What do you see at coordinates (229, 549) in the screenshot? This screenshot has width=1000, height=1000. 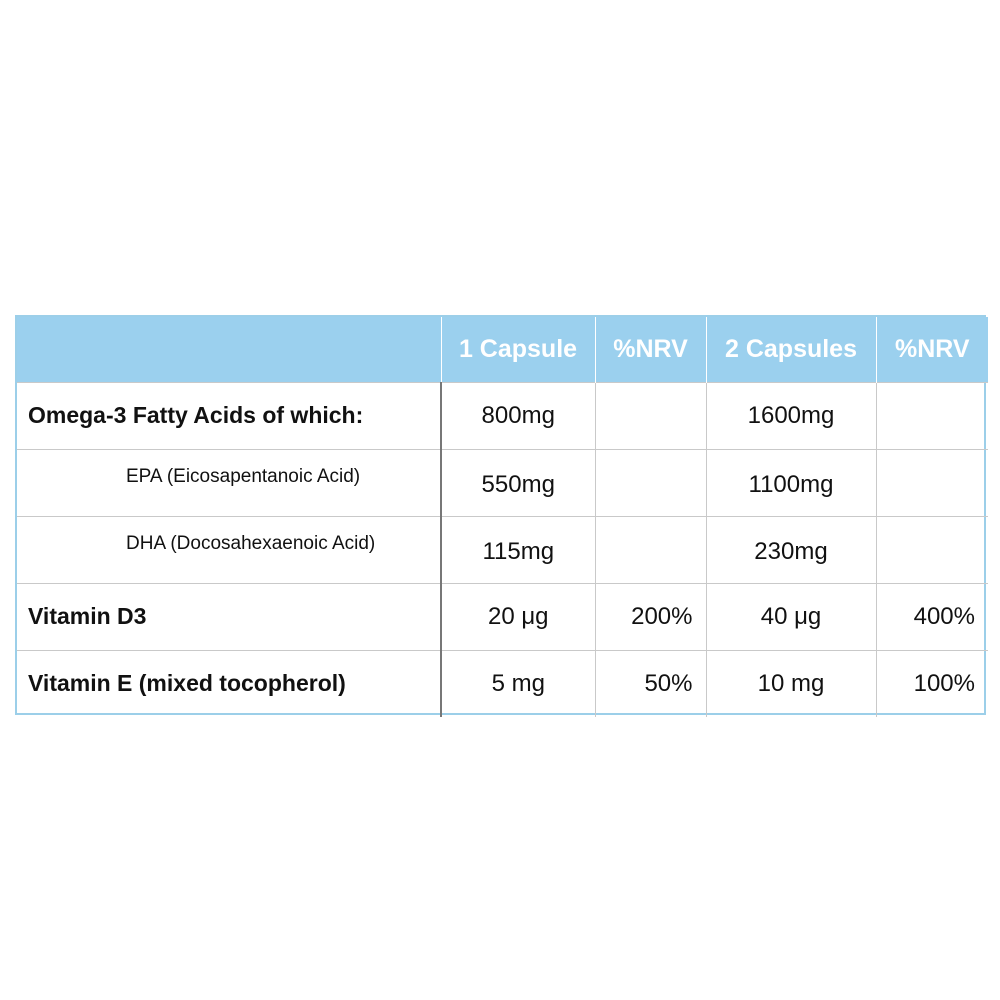 I see `nutrient-name: DHA (Docosahexaenoic Acid)` at bounding box center [229, 549].